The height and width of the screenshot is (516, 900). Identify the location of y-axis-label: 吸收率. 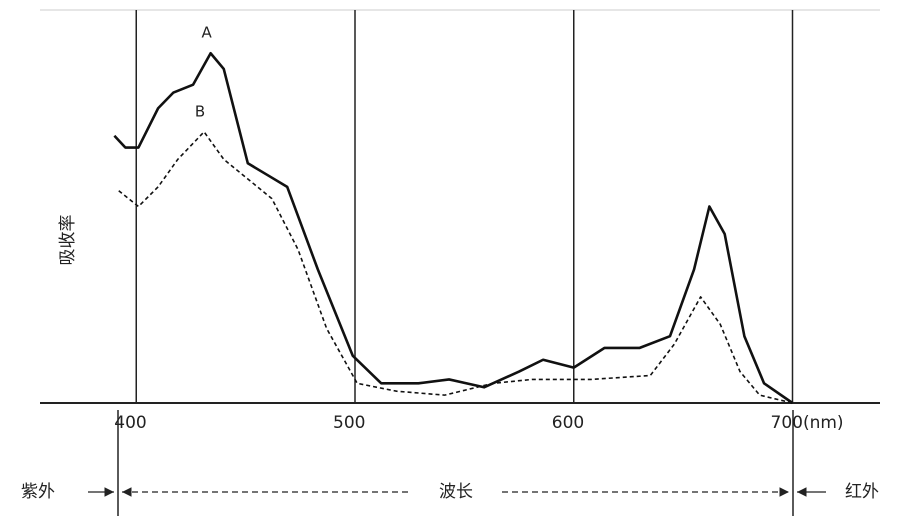
(68, 240).